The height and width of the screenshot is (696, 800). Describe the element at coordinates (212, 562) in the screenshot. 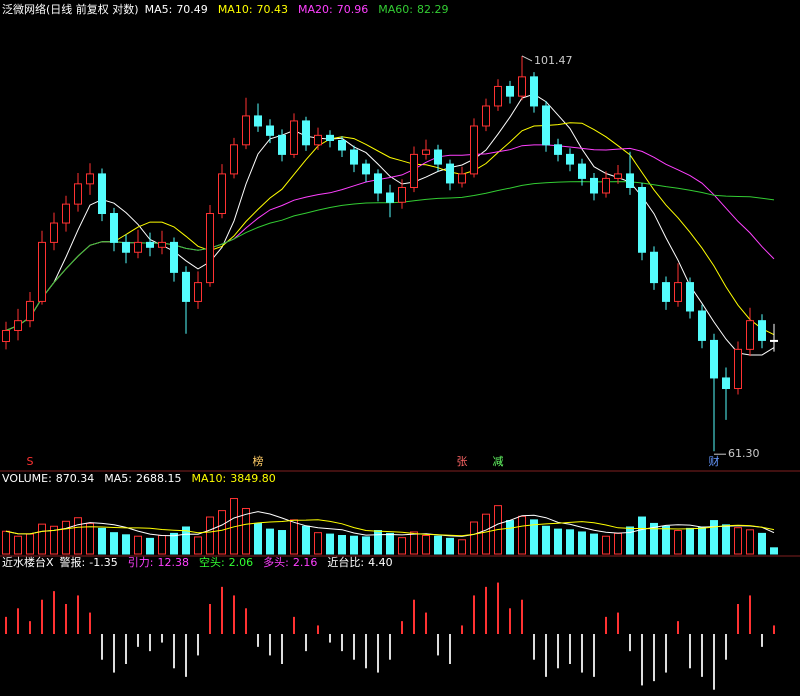

I see `header-text: 空头:` at that location.